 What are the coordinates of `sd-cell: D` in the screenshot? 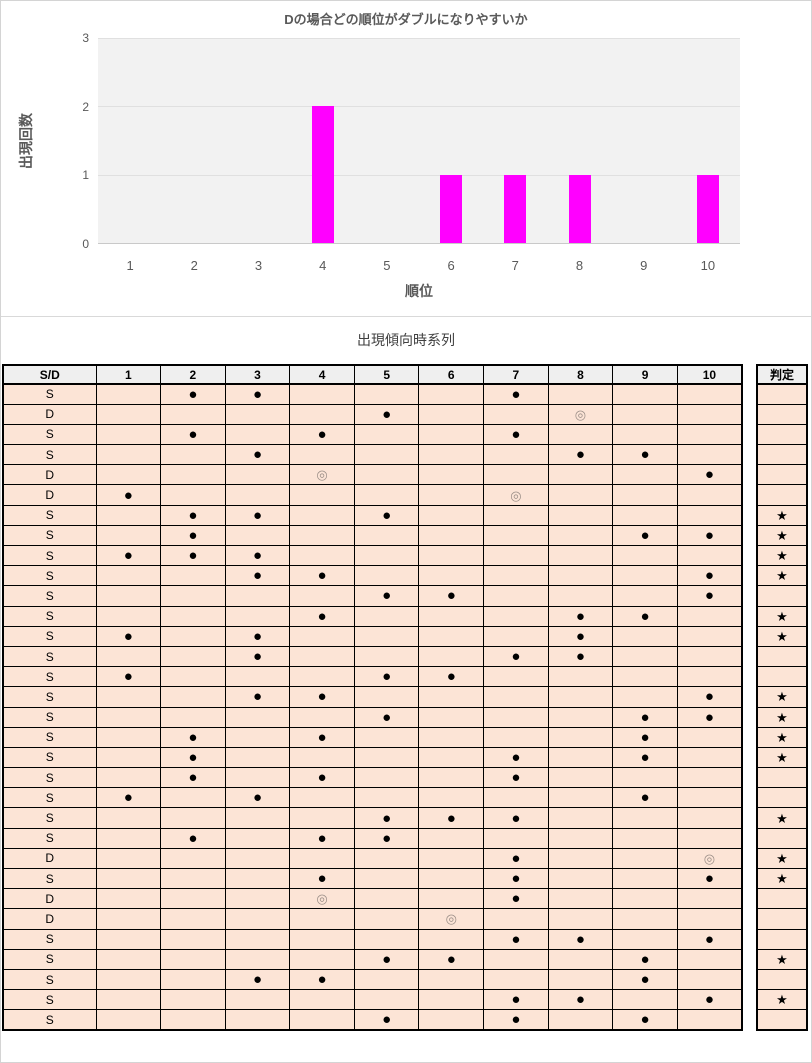 It's located at (49, 899).